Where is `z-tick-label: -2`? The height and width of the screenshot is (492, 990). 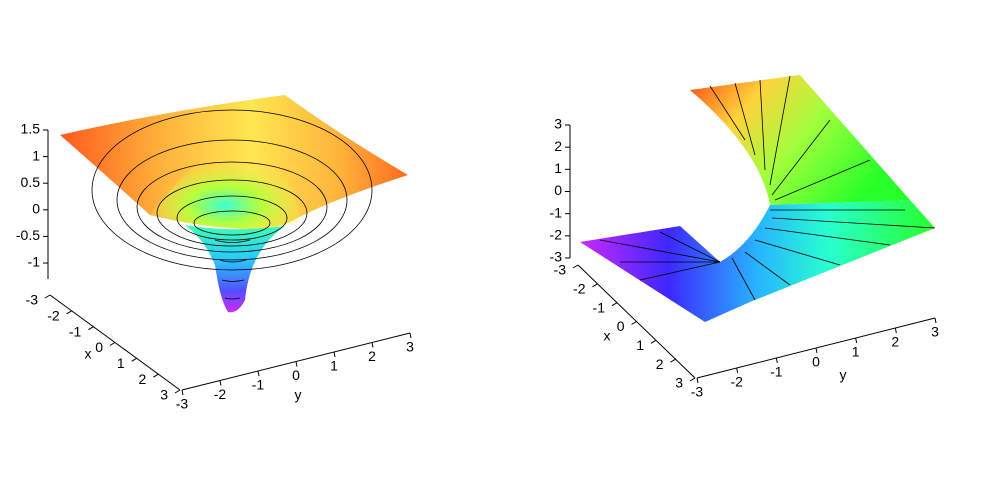
z-tick-label: -2 is located at coordinates (556, 235).